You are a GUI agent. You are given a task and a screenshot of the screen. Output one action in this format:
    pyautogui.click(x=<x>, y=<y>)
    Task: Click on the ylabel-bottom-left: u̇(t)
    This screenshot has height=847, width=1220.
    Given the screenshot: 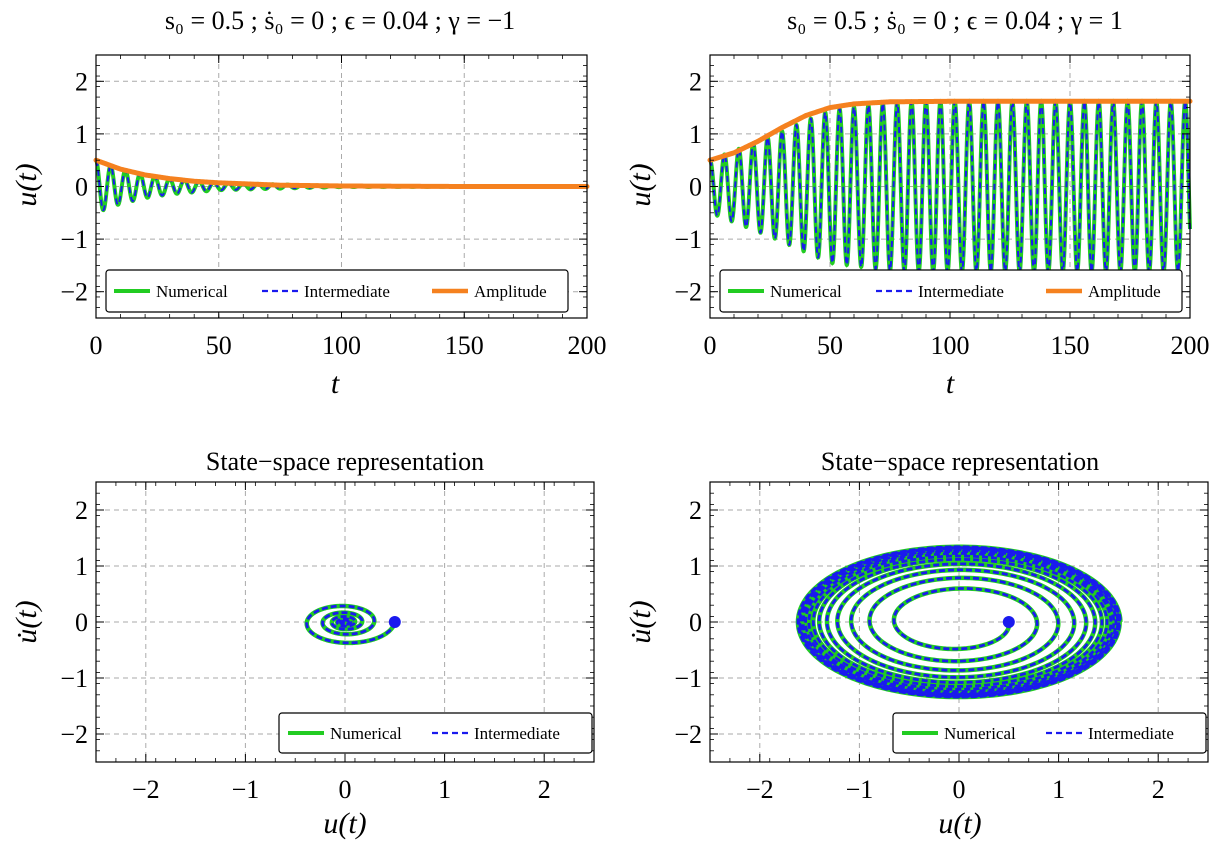 What is the action you would take?
    pyautogui.click(x=26, y=621)
    